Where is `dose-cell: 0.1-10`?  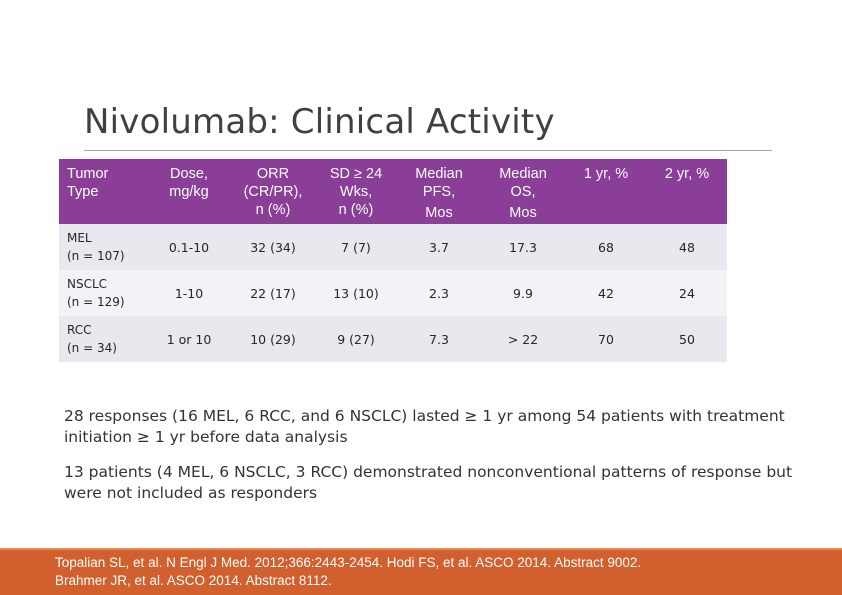
dose-cell: 0.1-10 is located at coordinates (189, 247).